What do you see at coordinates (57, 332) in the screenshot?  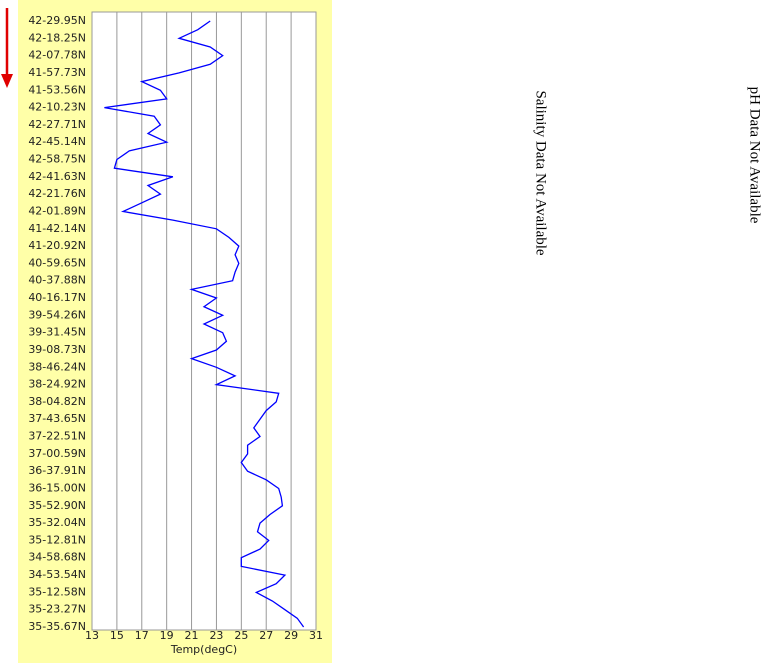 I see `y-tick-label: 39-31.45N` at bounding box center [57, 332].